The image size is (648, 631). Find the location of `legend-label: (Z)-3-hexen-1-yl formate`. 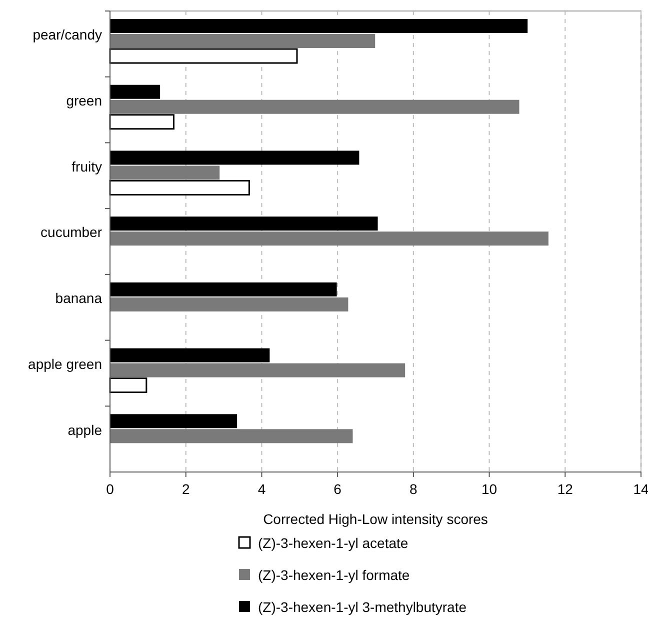

legend-label: (Z)-3-hexen-1-yl formate is located at coordinates (334, 575).